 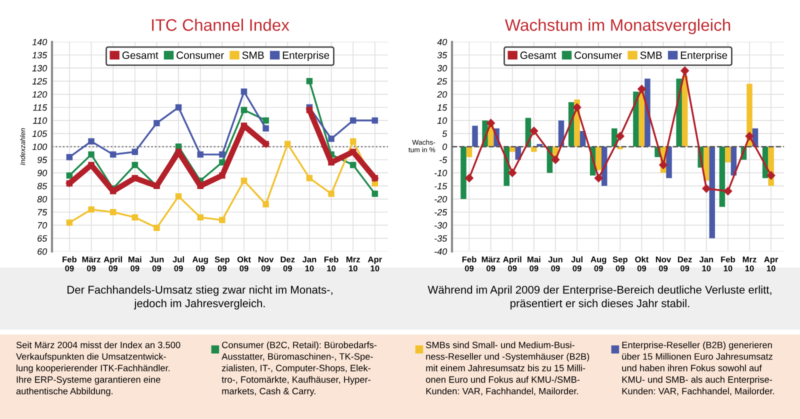 What do you see at coordinates (43, 225) in the screenshot?
I see `y-tick-label: 70` at bounding box center [43, 225].